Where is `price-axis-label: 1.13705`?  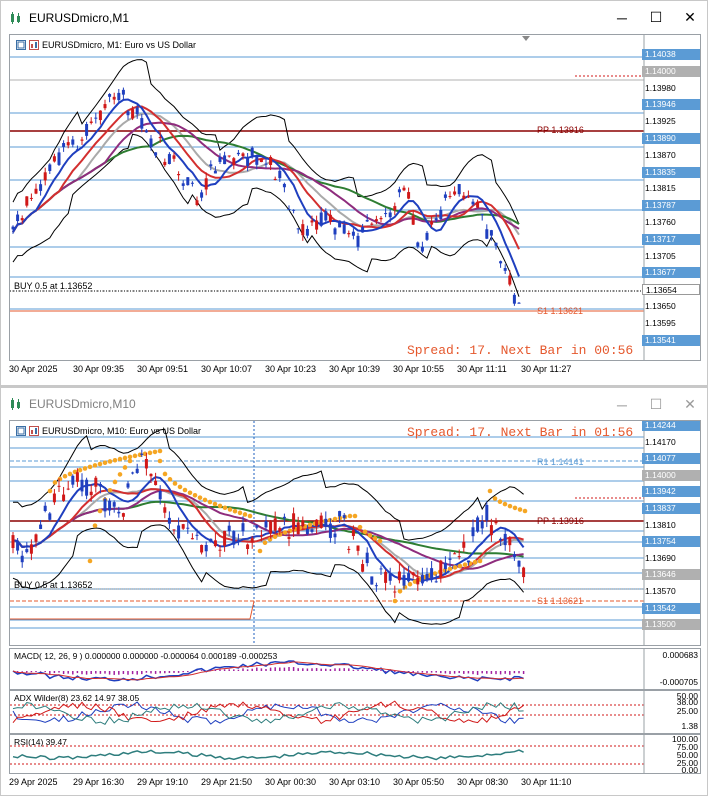 price-axis-label: 1.13705 is located at coordinates (660, 255).